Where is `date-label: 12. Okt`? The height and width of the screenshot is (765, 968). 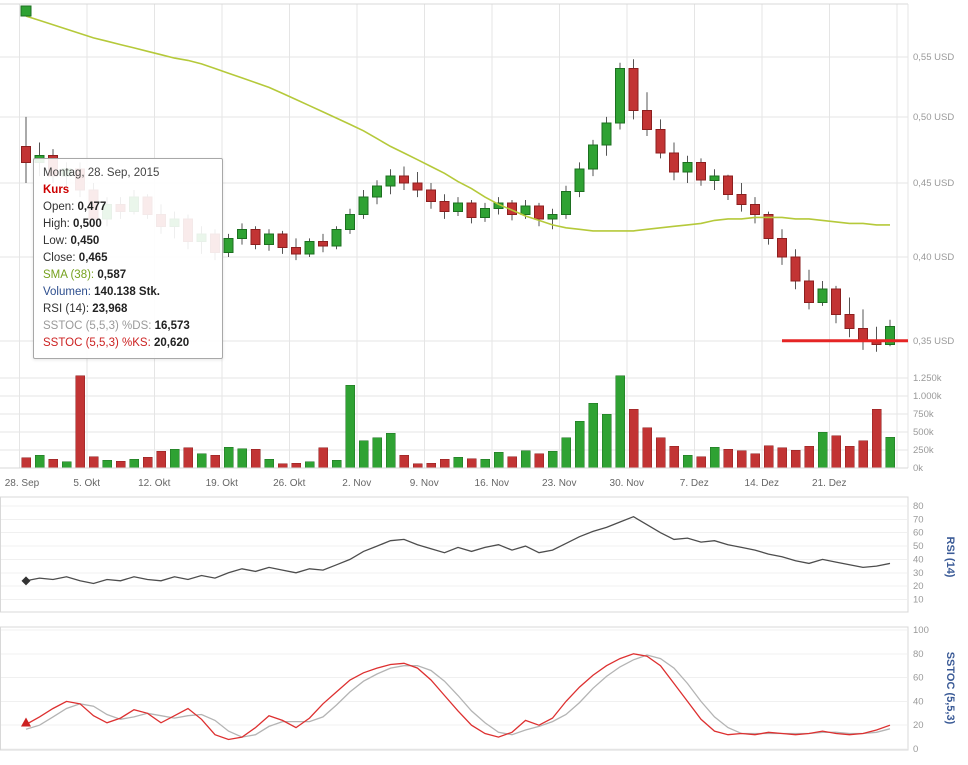
date-label: 12. Okt is located at coordinates (154, 483).